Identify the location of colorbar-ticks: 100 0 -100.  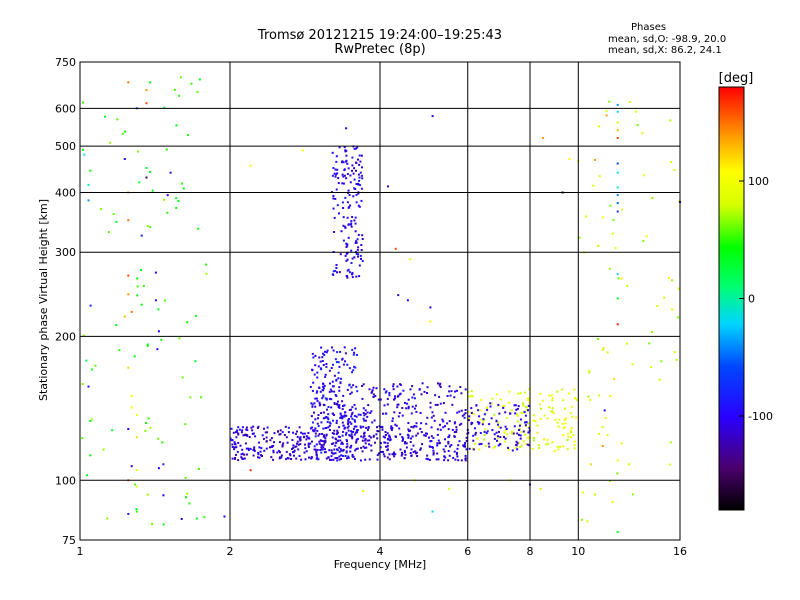
(756, 299).